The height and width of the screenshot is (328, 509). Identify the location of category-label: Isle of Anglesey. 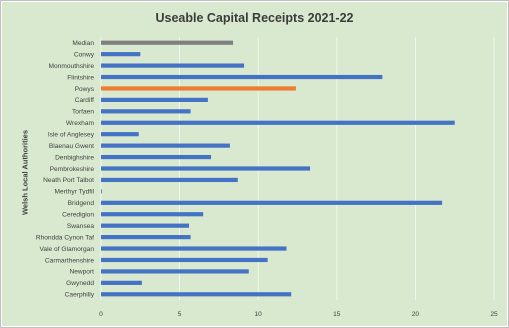
(71, 134).